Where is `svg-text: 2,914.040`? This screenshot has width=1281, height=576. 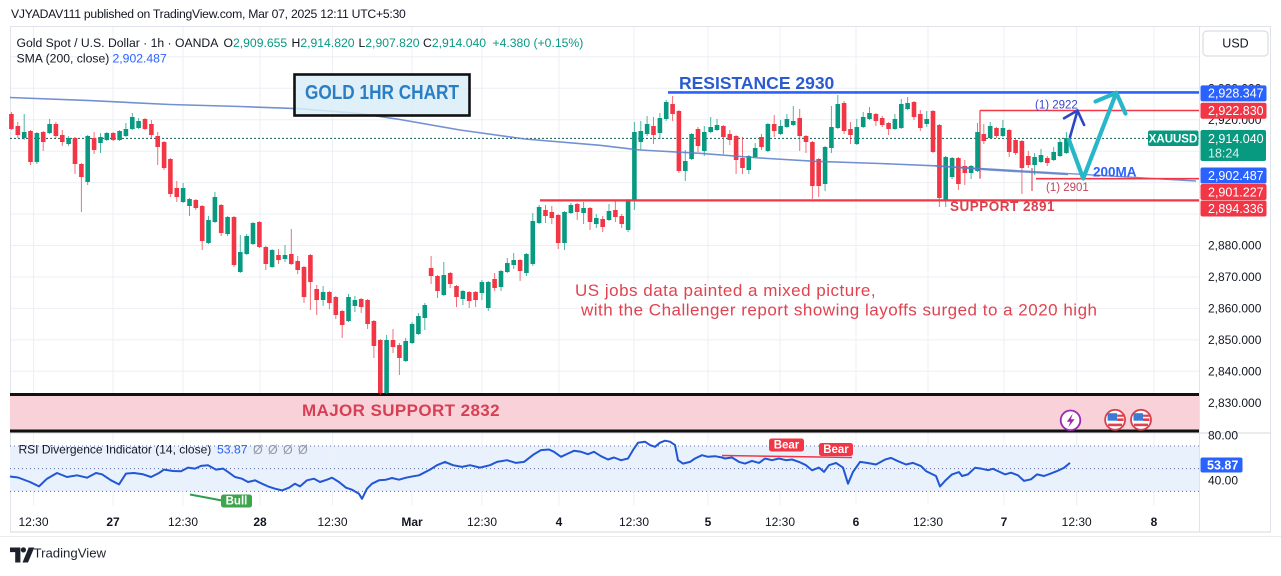
svg-text: 2,914.040 is located at coordinates (1236, 139).